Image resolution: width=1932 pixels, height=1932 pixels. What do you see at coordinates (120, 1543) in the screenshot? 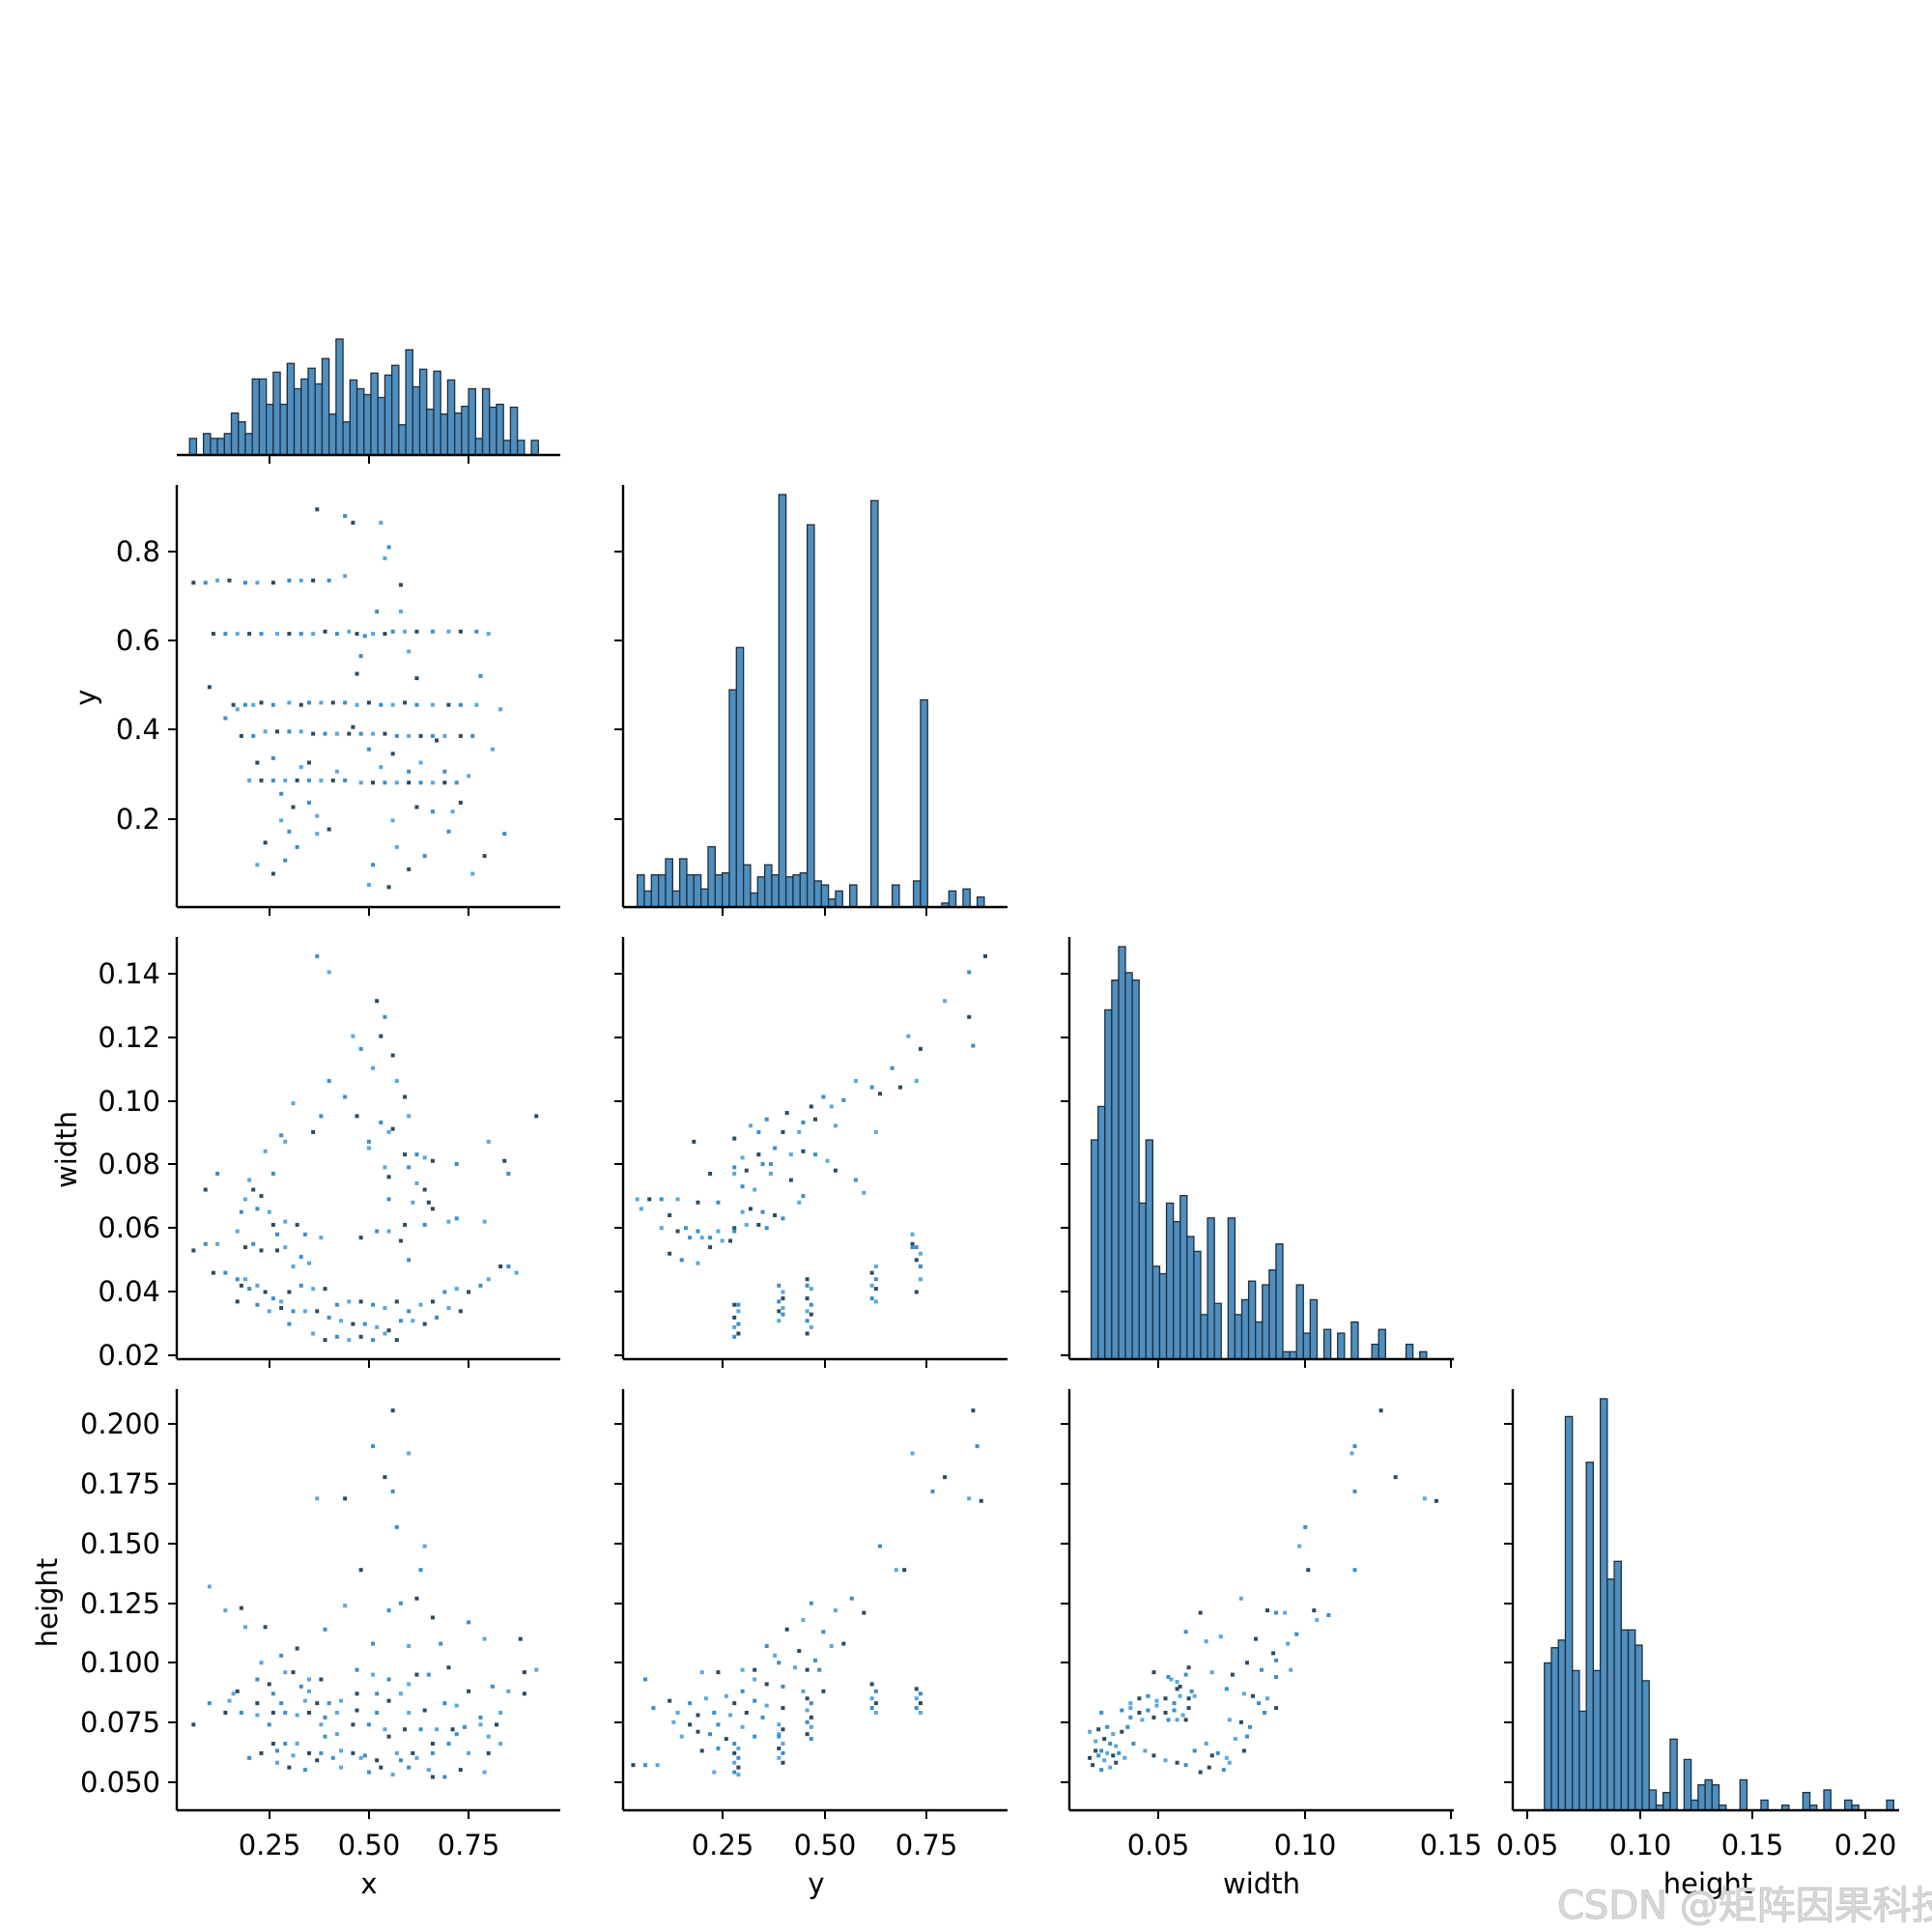
I see `ytick-height-0150: 0.150` at bounding box center [120, 1543].